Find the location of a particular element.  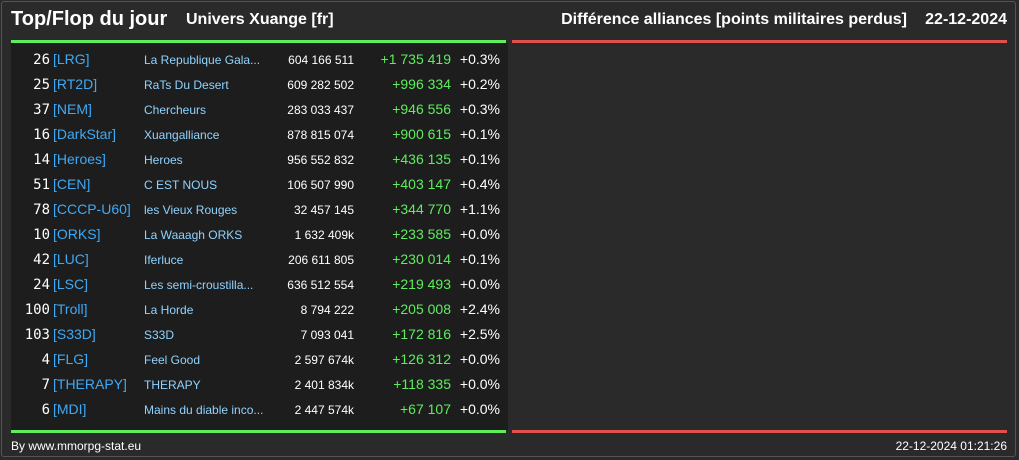

footer-timestamp: 22-12-2024 01:21:26 is located at coordinates (951, 446).